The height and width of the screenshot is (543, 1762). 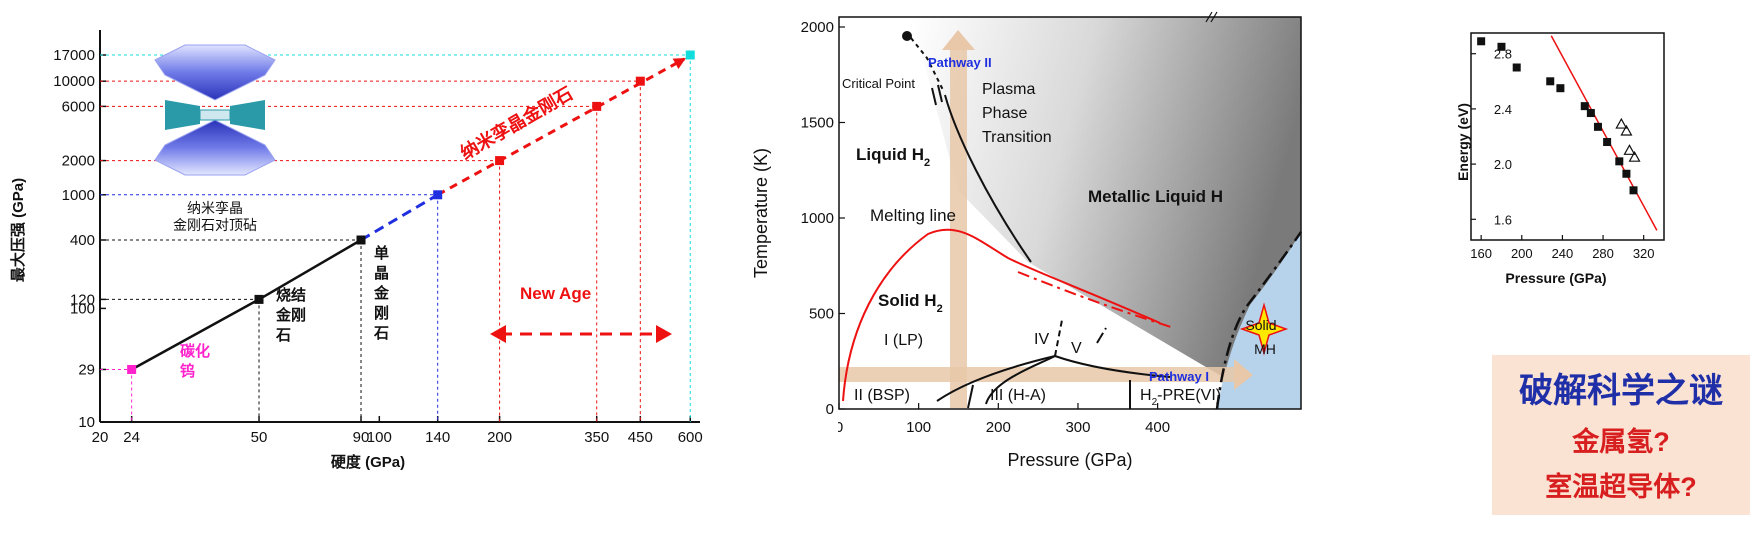 I want to click on x-tick-label: 240, so click(x=1563, y=253).